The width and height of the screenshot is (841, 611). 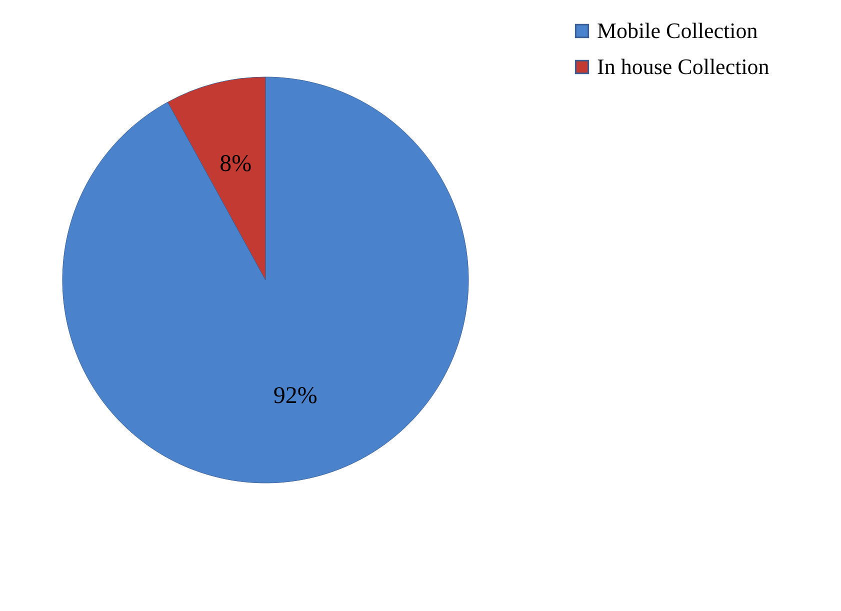 What do you see at coordinates (295, 396) in the screenshot?
I see `data-label: 92%` at bounding box center [295, 396].